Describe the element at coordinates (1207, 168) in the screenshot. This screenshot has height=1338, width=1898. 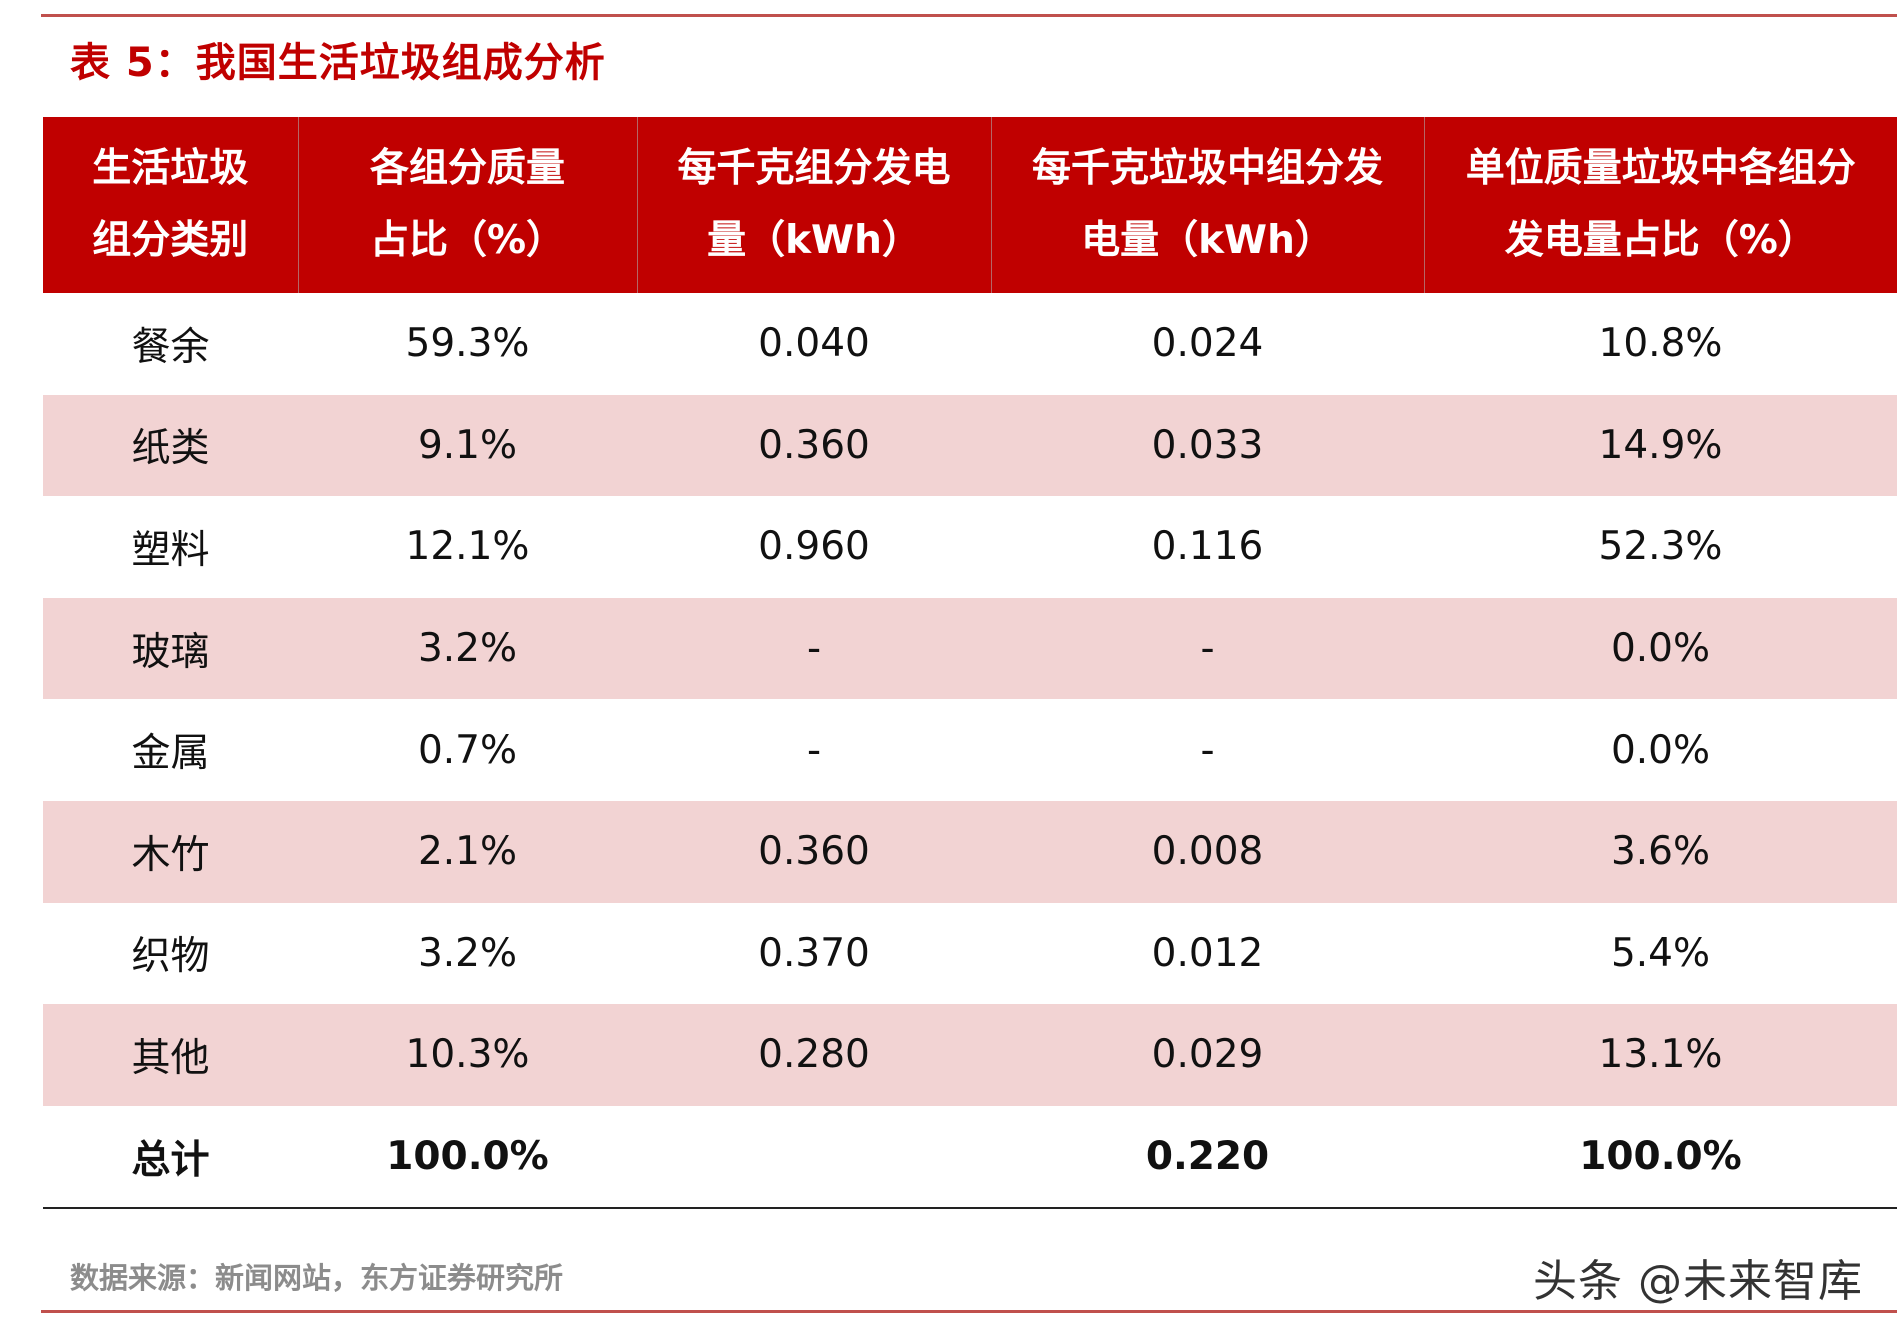
I see `header-line: 每千克垃圾中组分发` at that location.